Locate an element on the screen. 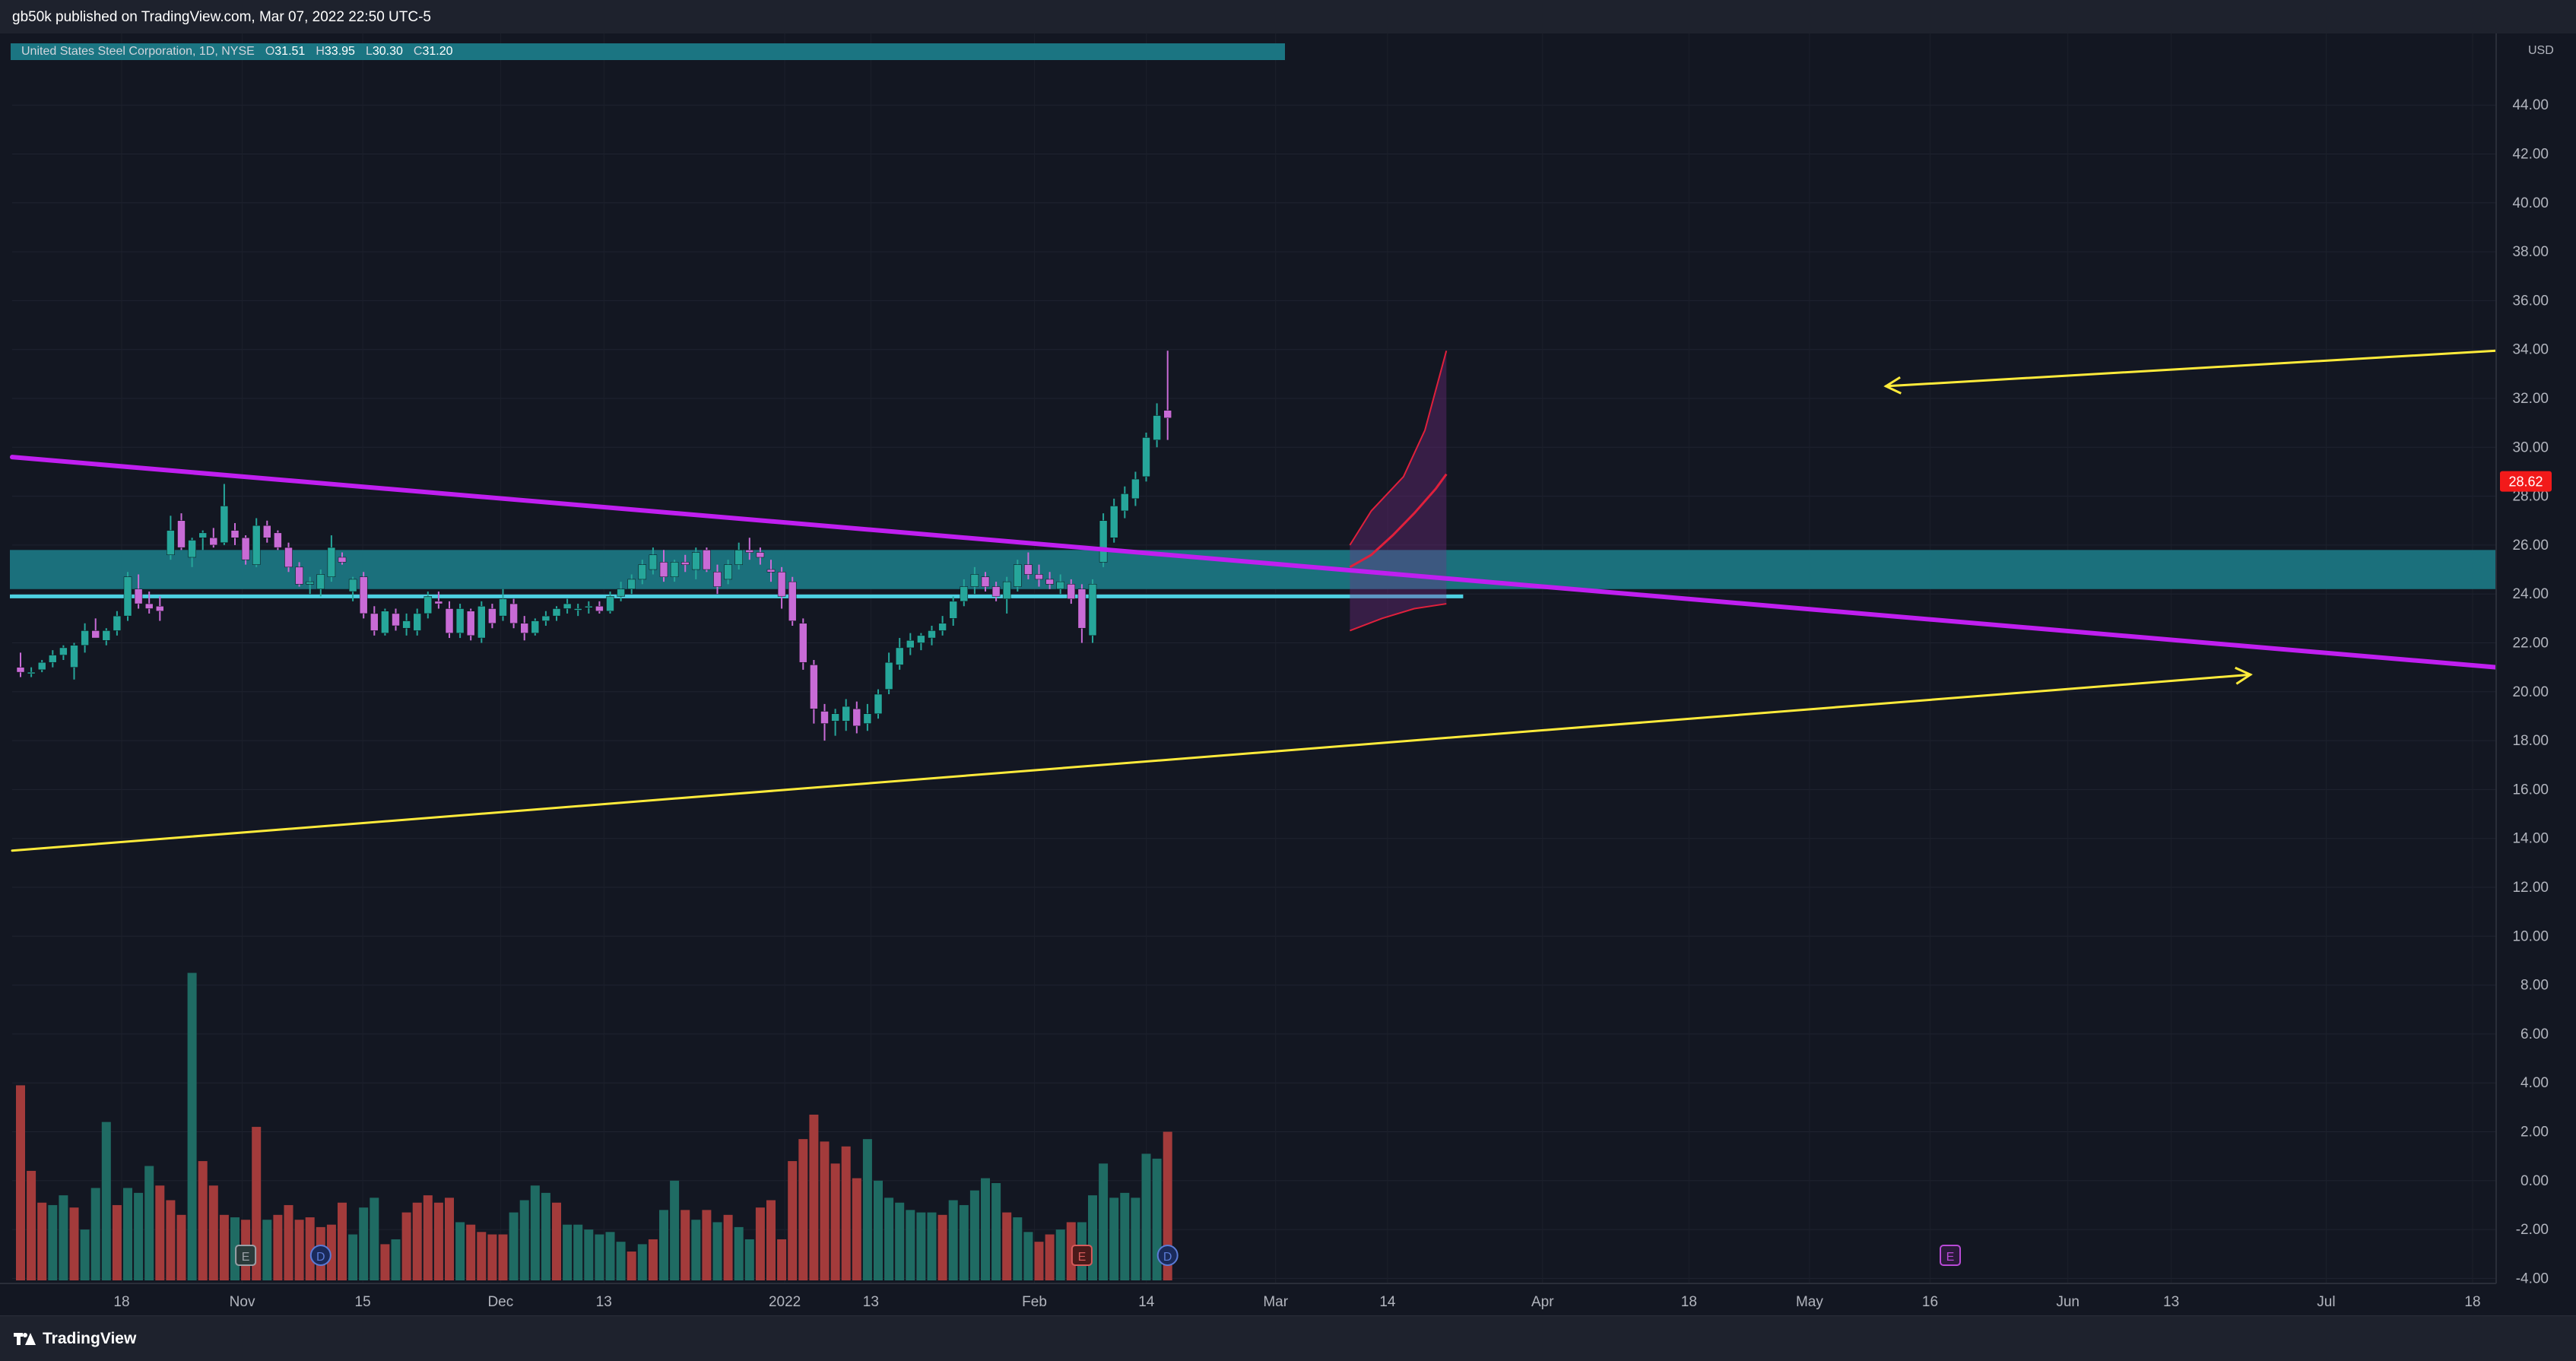  price-tick-label: 26.00 is located at coordinates (2531, 546).